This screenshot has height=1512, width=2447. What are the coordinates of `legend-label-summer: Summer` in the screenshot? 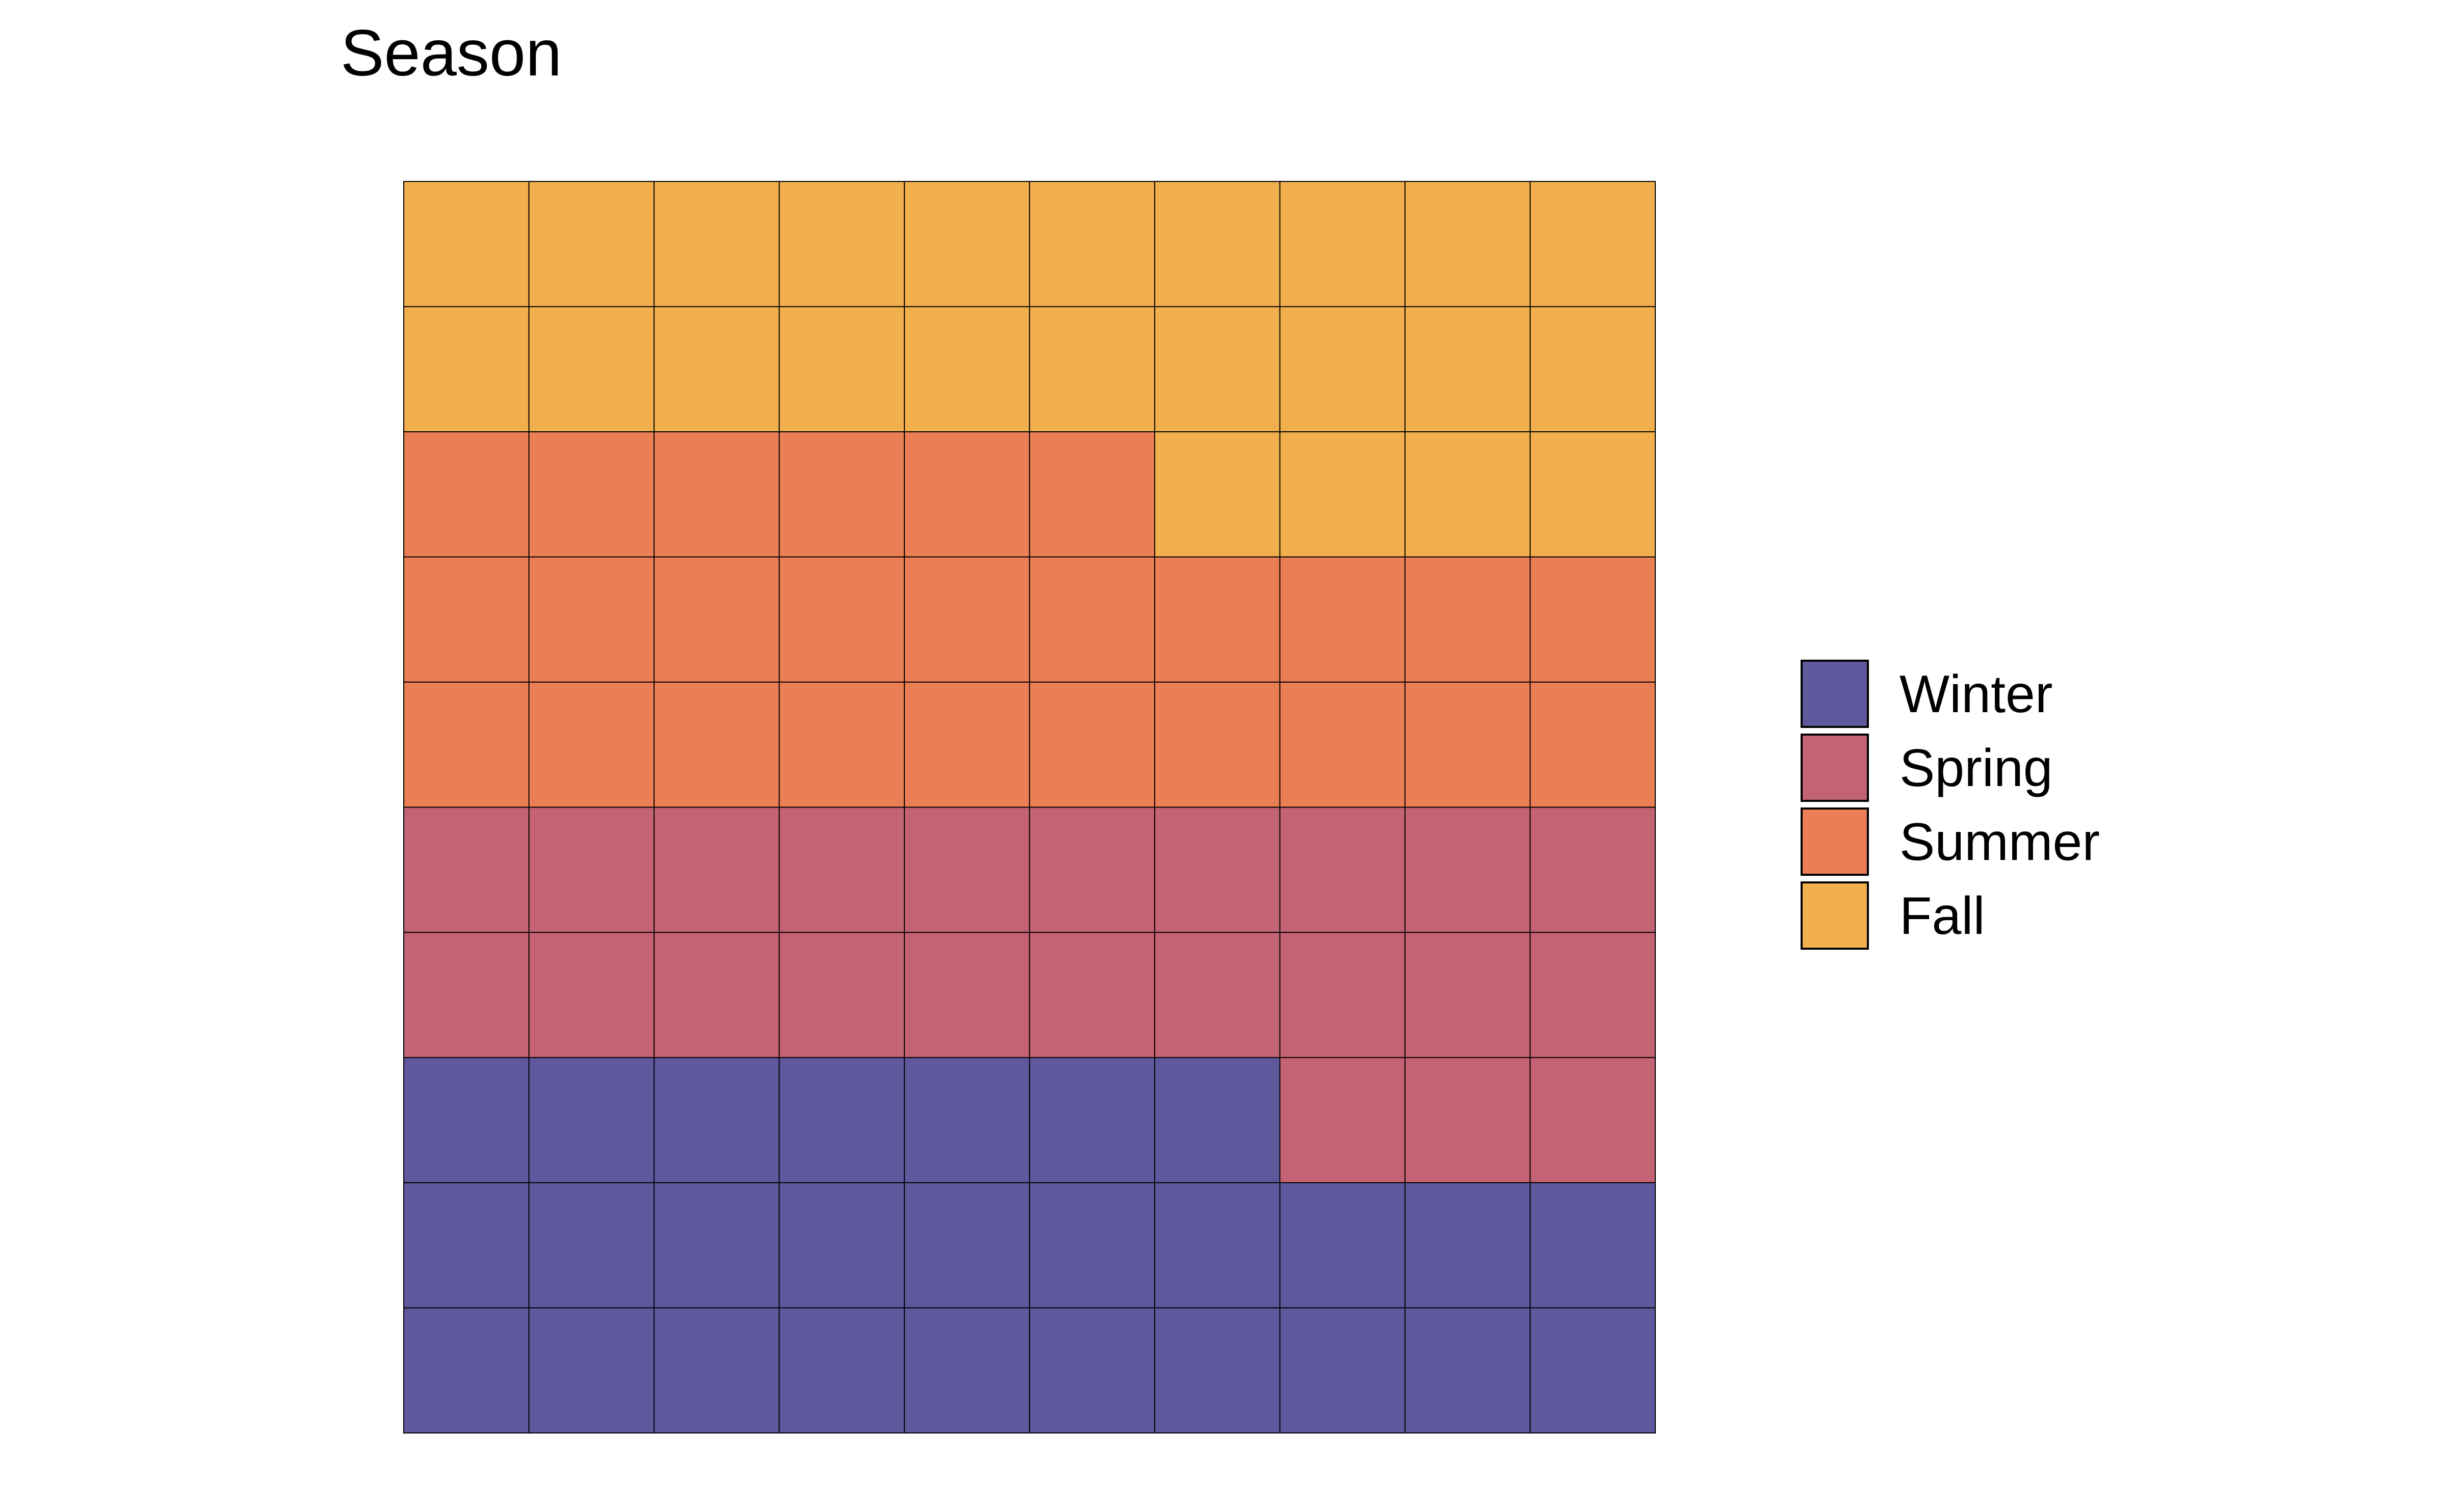 It's located at (1999, 842).